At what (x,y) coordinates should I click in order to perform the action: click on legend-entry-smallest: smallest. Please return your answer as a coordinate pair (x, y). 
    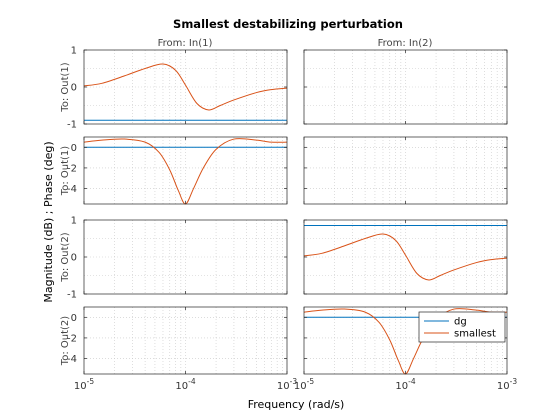
    Looking at the image, I should click on (475, 334).